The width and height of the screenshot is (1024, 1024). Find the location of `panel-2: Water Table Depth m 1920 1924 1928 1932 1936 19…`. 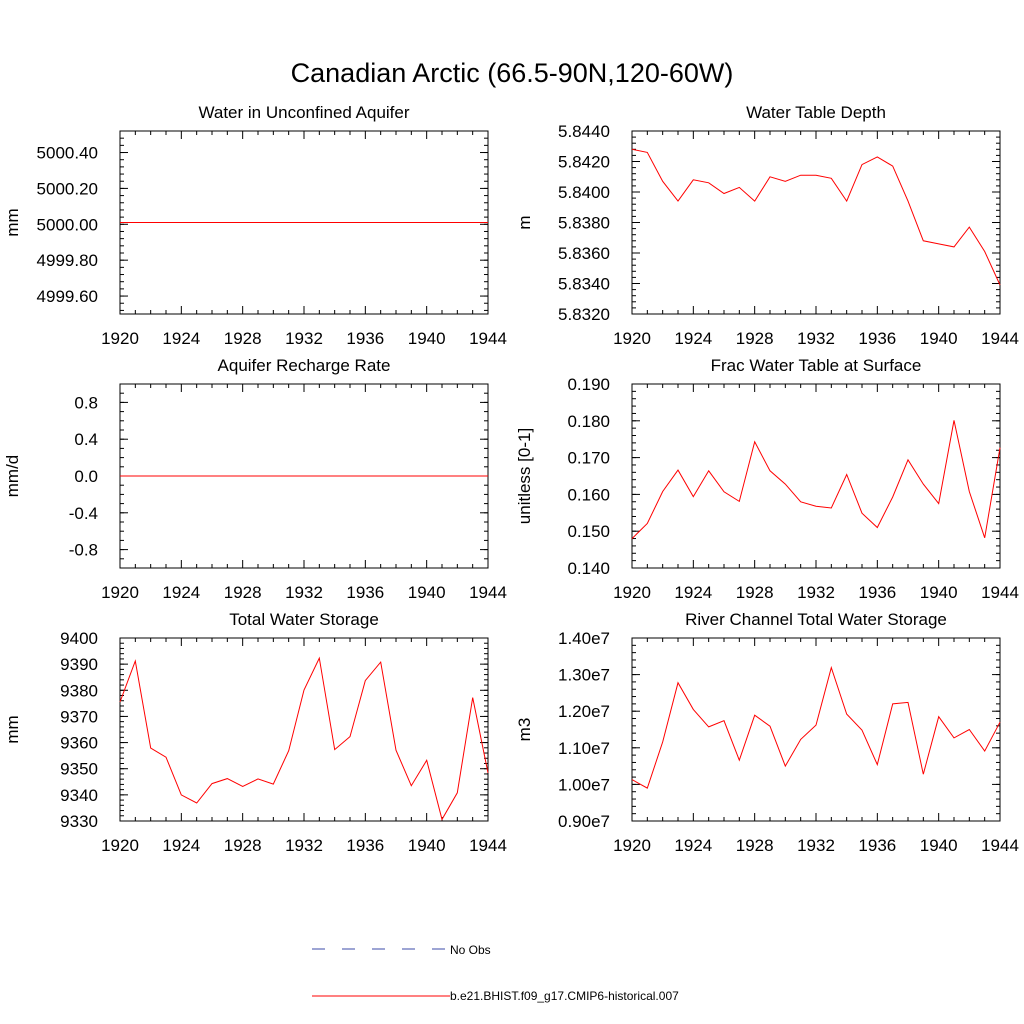

panel-2: Water Table Depth m 1920 1924 1928 1932 1936 19… is located at coordinates (767, 225).